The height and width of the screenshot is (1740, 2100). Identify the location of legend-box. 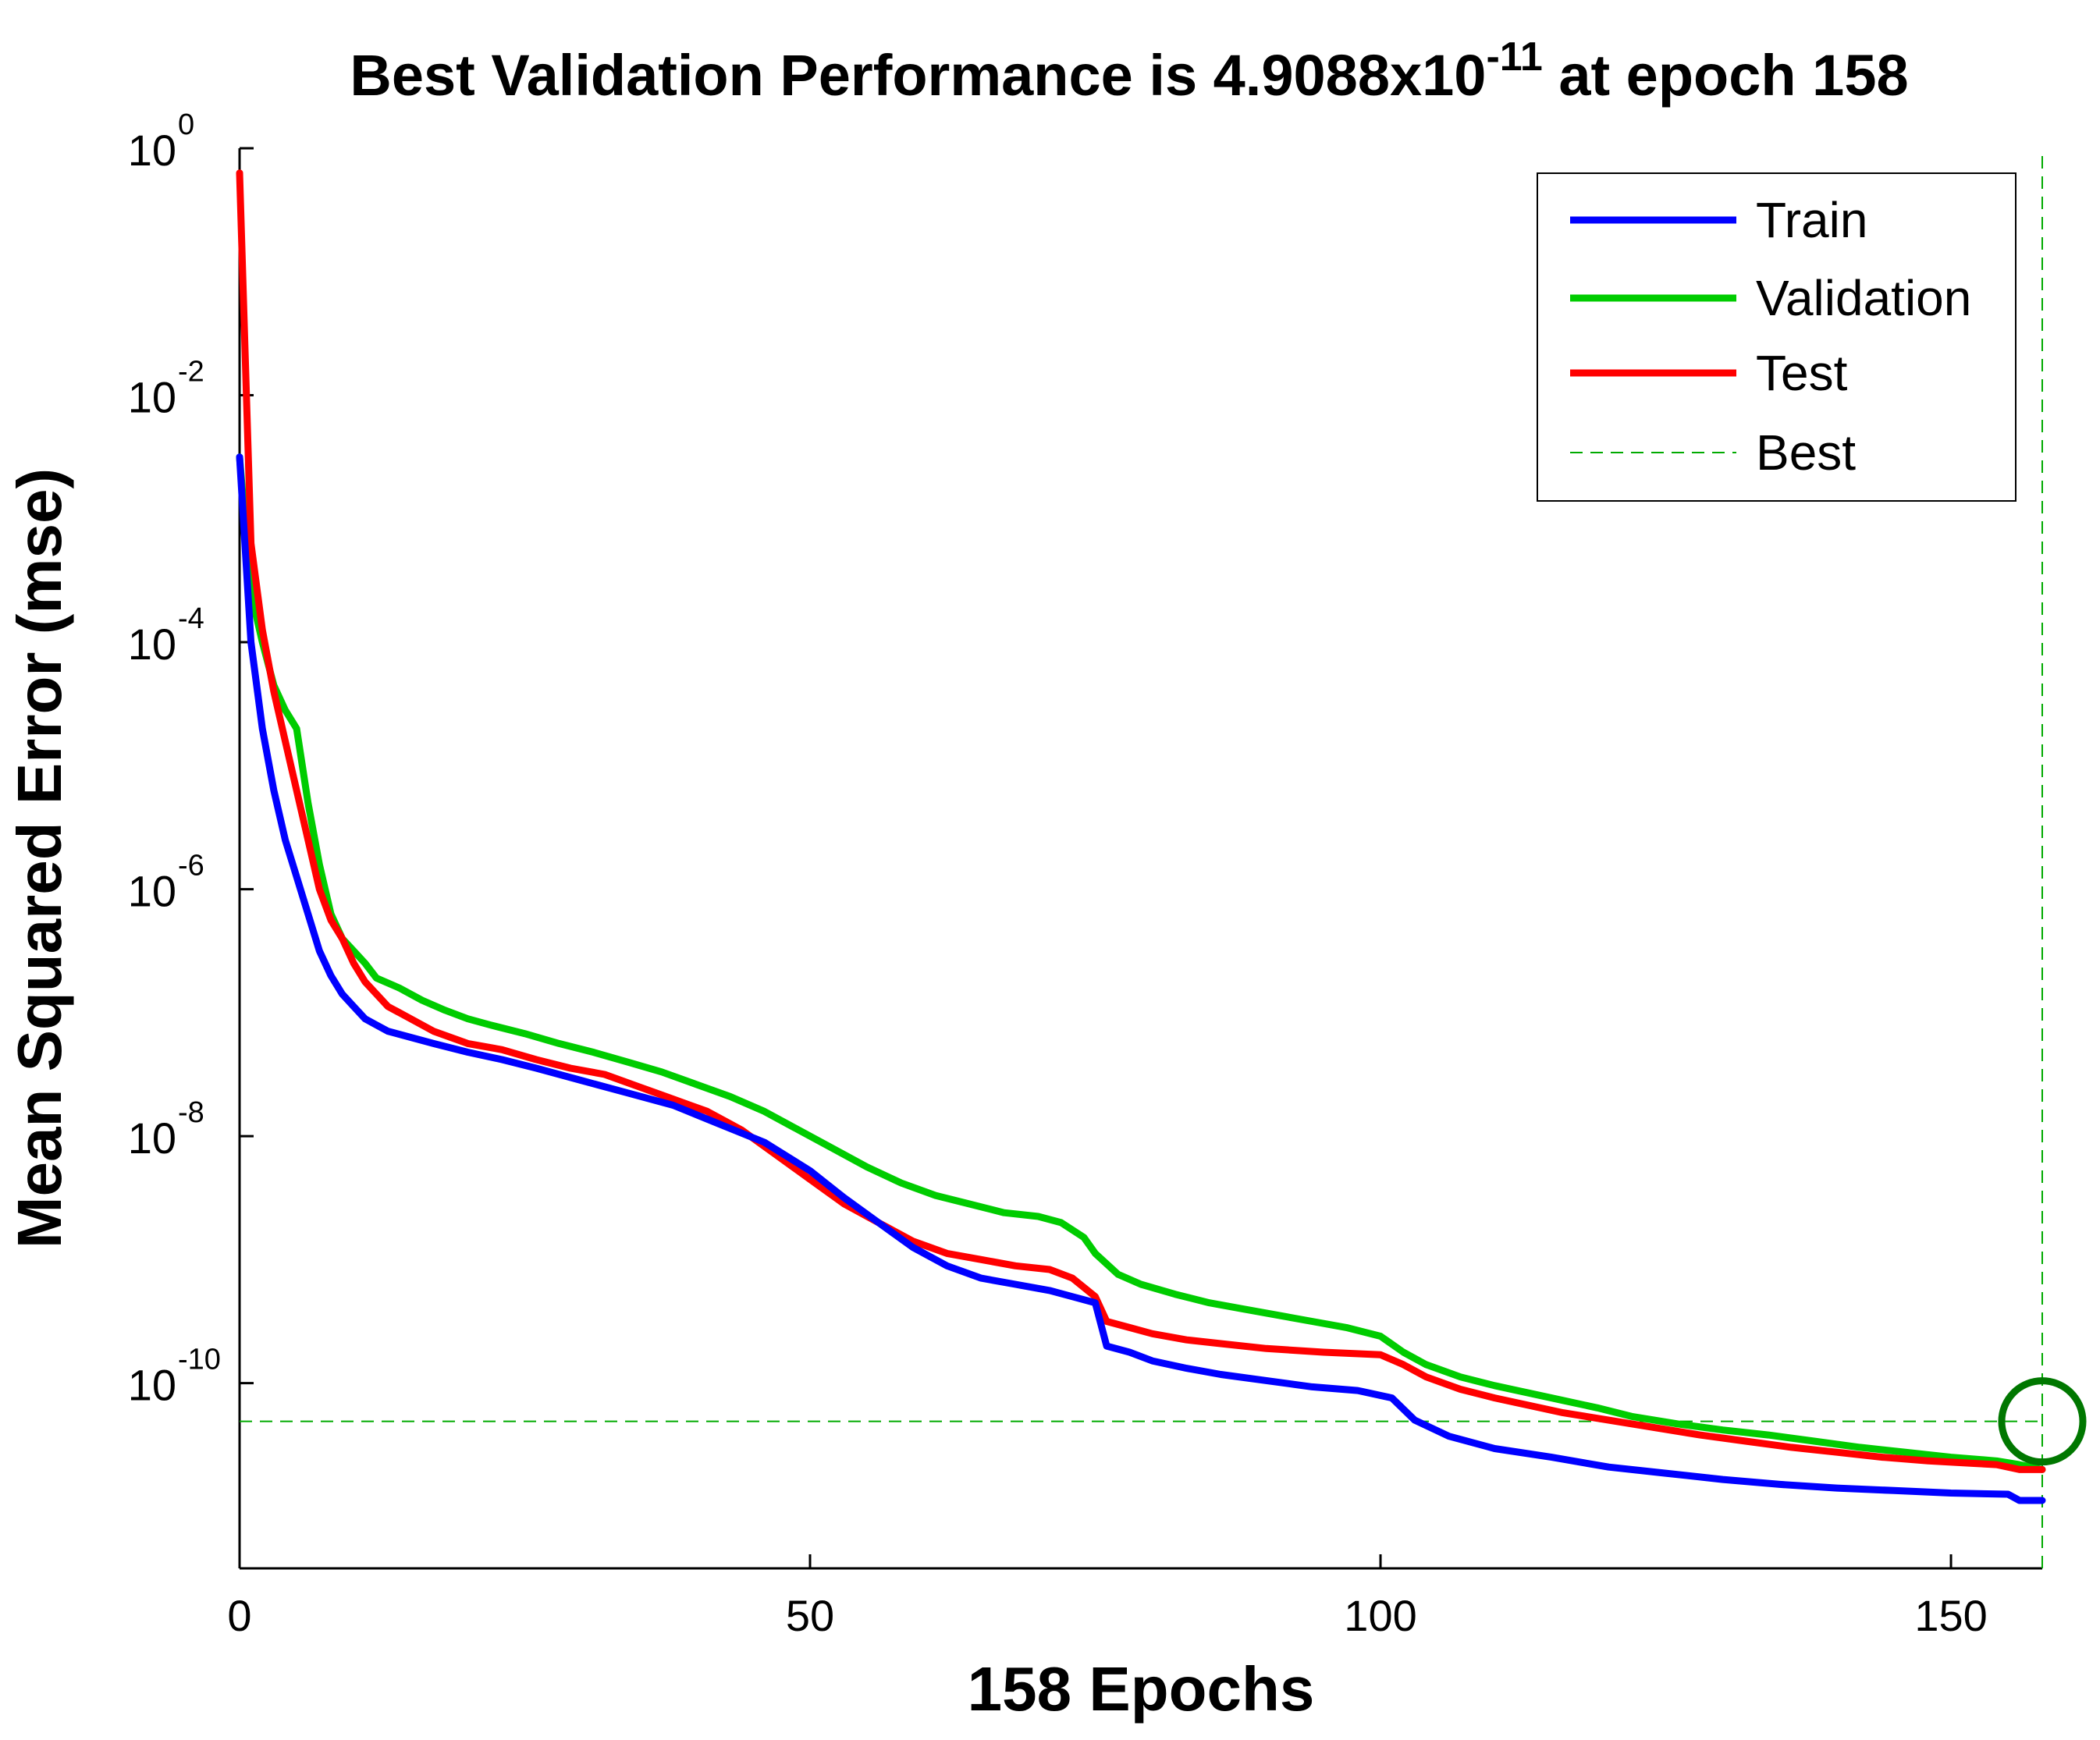
(1776, 337).